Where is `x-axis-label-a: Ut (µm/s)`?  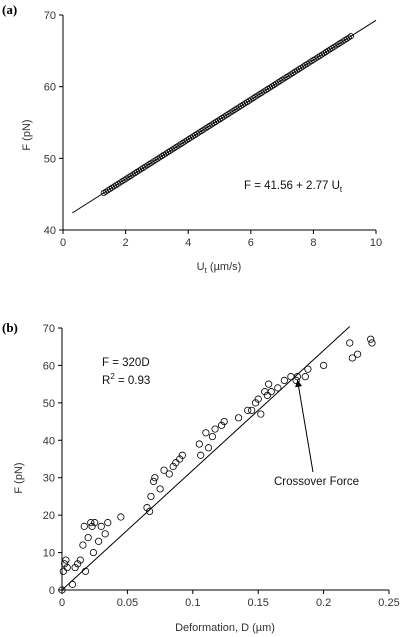 x-axis-label-a: Ut (µm/s) is located at coordinates (219, 268).